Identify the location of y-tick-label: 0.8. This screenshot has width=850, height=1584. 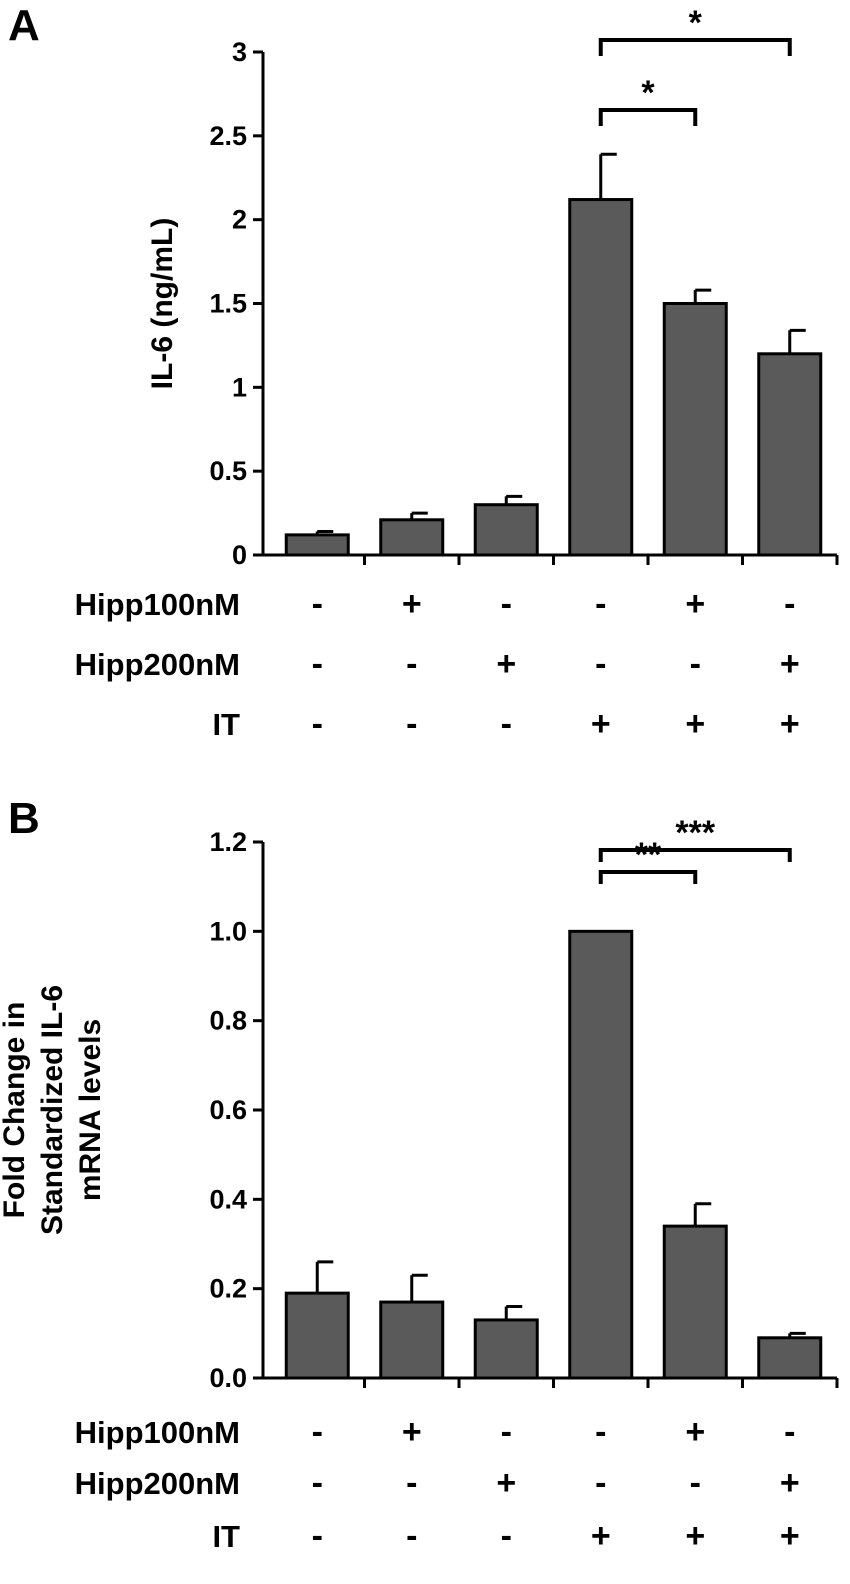
(228, 1021).